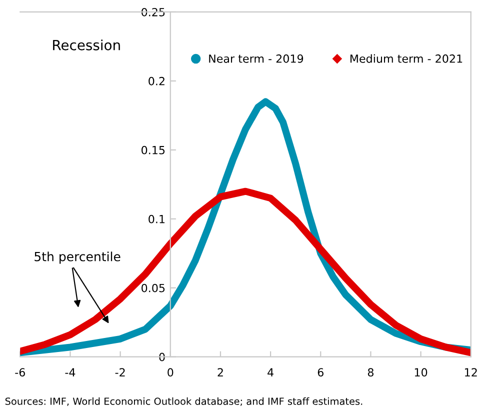 This screenshot has height=413, width=480. What do you see at coordinates (421, 372) in the screenshot?
I see `x-tick-label: 10` at bounding box center [421, 372].